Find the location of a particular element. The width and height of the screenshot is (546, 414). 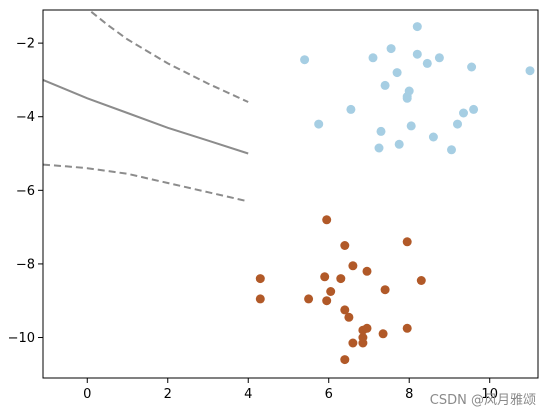

x-tick-label: 10 is located at coordinates (489, 394).